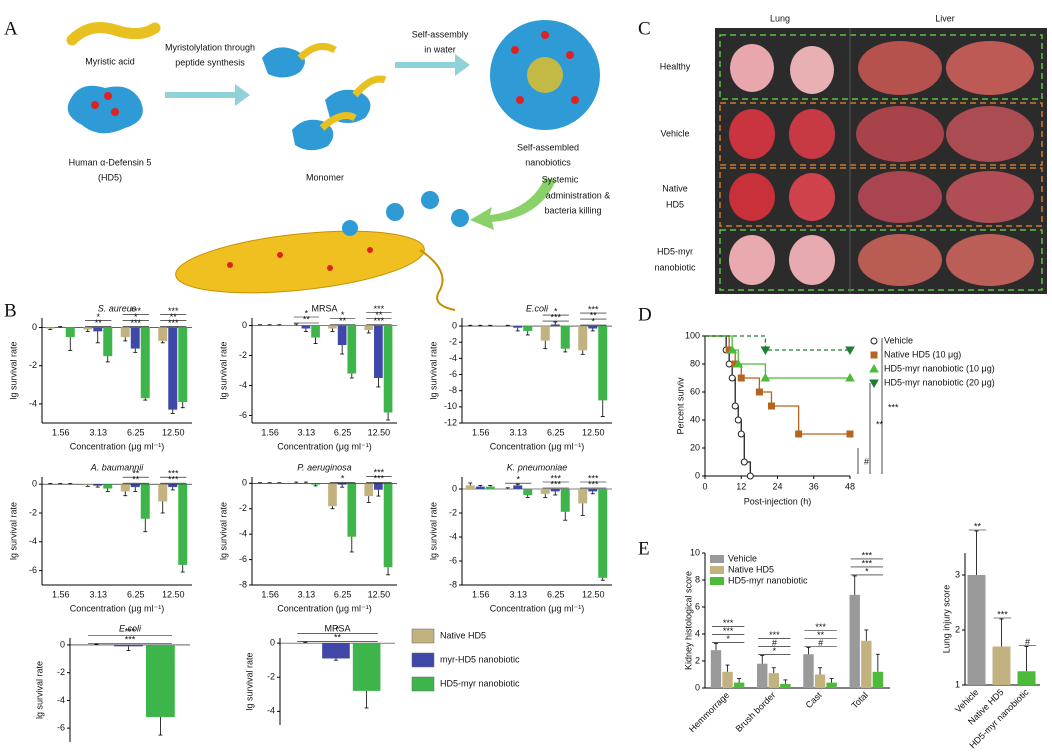  I want to click on legend-marker, so click(874, 355).